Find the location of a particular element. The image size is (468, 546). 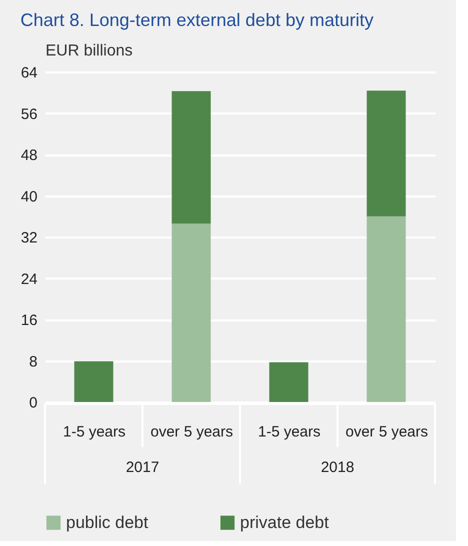

y-tick-label: 64 is located at coordinates (29, 73).